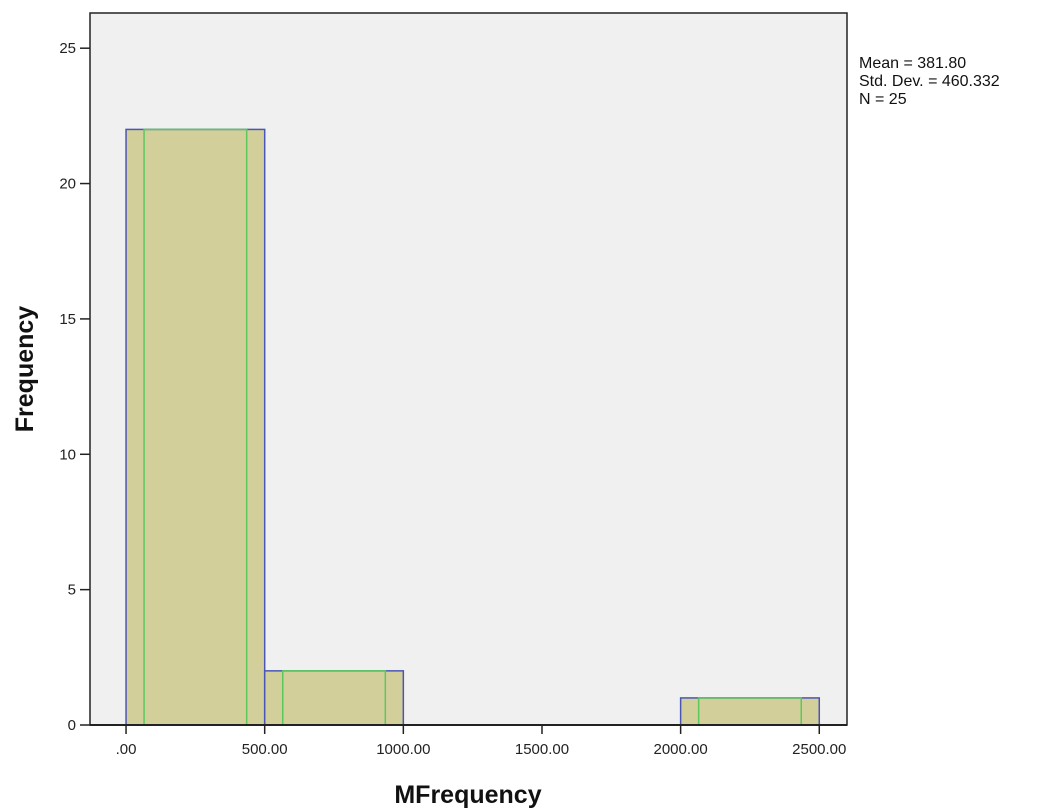  I want to click on y-axis-ticks: 0 5 10 15 20 25, so click(74, 387).